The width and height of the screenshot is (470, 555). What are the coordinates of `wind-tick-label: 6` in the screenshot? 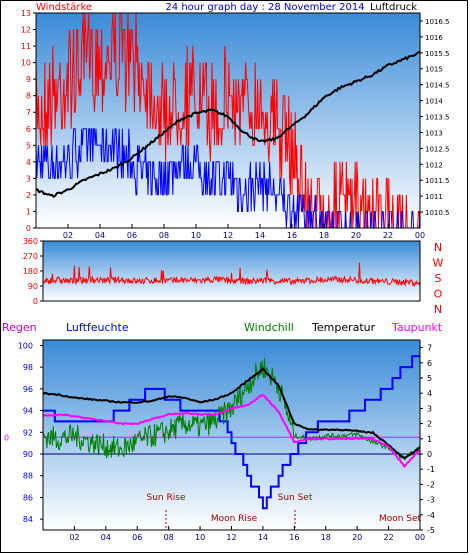 It's located at (28, 129).